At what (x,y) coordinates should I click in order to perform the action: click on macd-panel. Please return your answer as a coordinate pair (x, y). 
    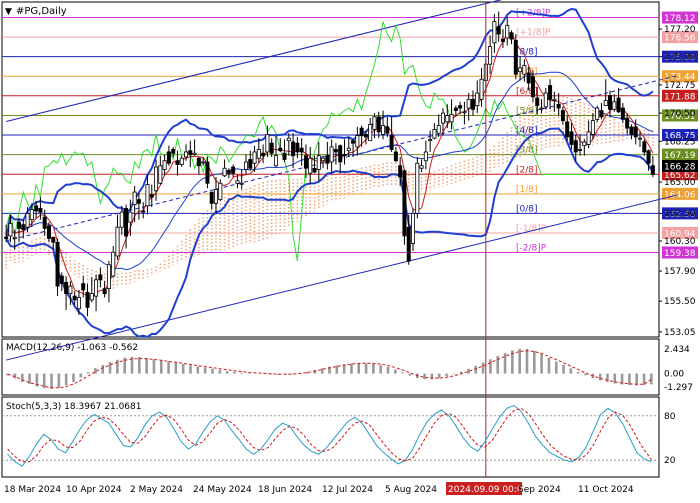
    Looking at the image, I should click on (330, 367).